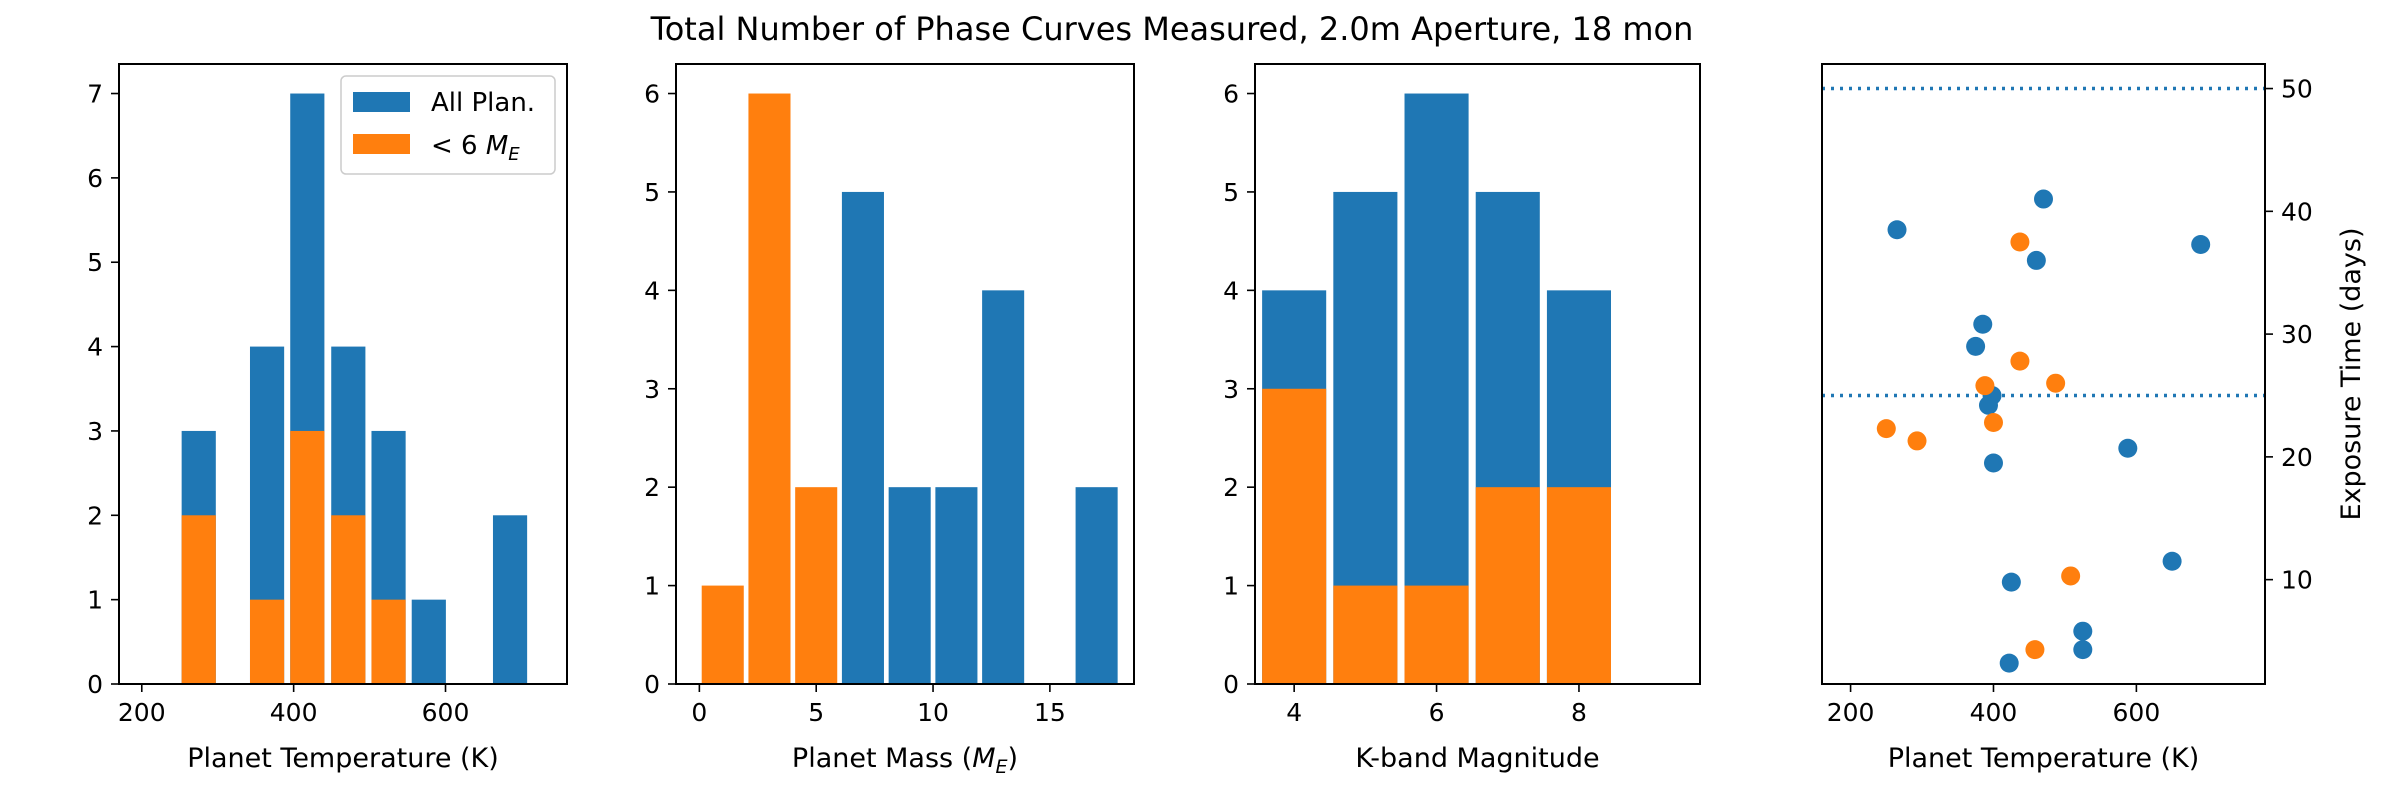 The width and height of the screenshot is (2400, 800). What do you see at coordinates (1579, 712) in the screenshot?
I see `x-tick-label: 8` at bounding box center [1579, 712].